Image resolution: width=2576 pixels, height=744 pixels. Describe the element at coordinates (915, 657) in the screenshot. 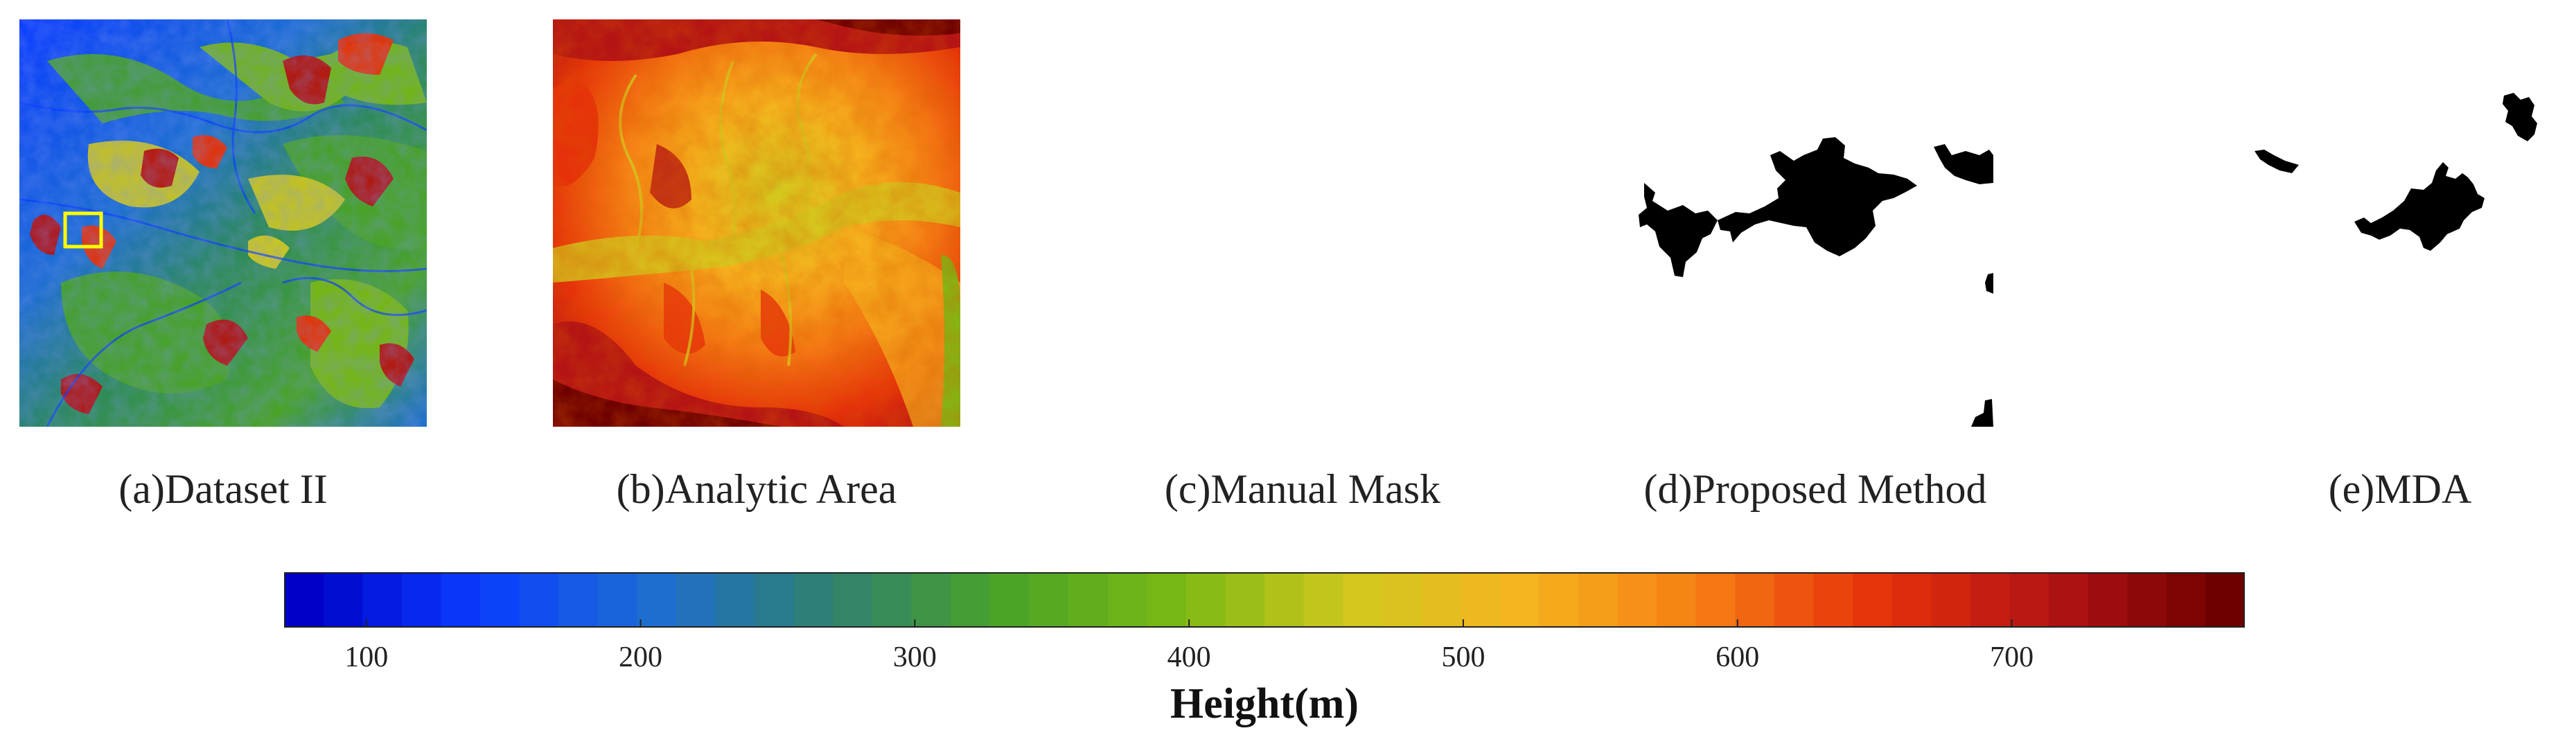

I see `colorbar-tick-label: 300` at that location.